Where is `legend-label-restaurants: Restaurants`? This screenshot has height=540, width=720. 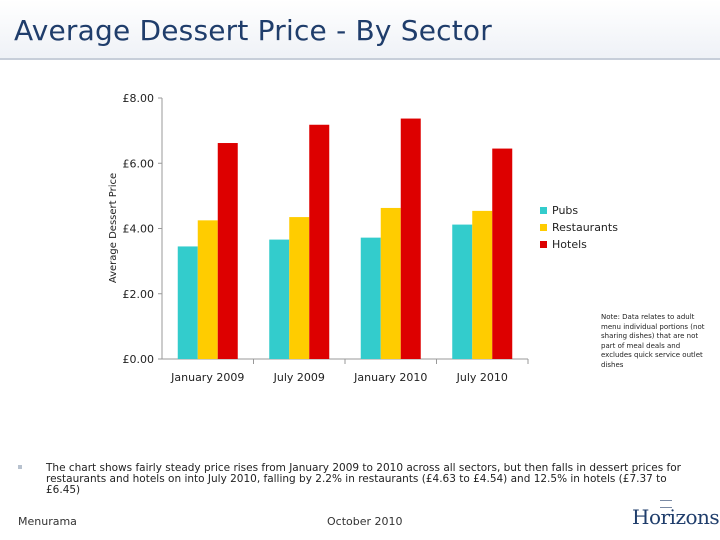
legend-label-restaurants: Restaurants is located at coordinates (585, 227).